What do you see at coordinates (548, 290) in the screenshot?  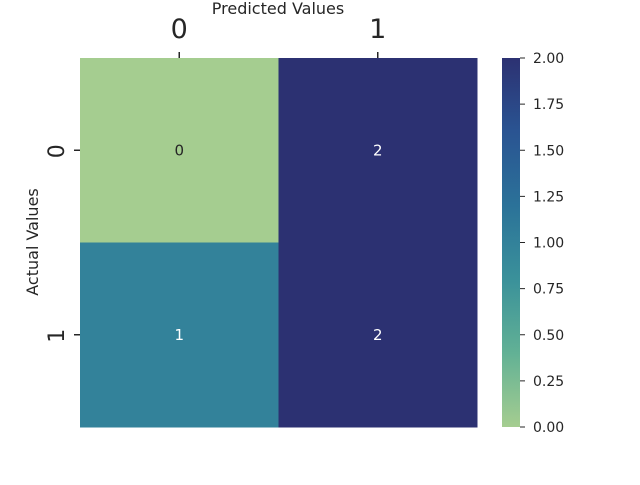 I see `colorbar-tick-label: 0.75` at bounding box center [548, 290].